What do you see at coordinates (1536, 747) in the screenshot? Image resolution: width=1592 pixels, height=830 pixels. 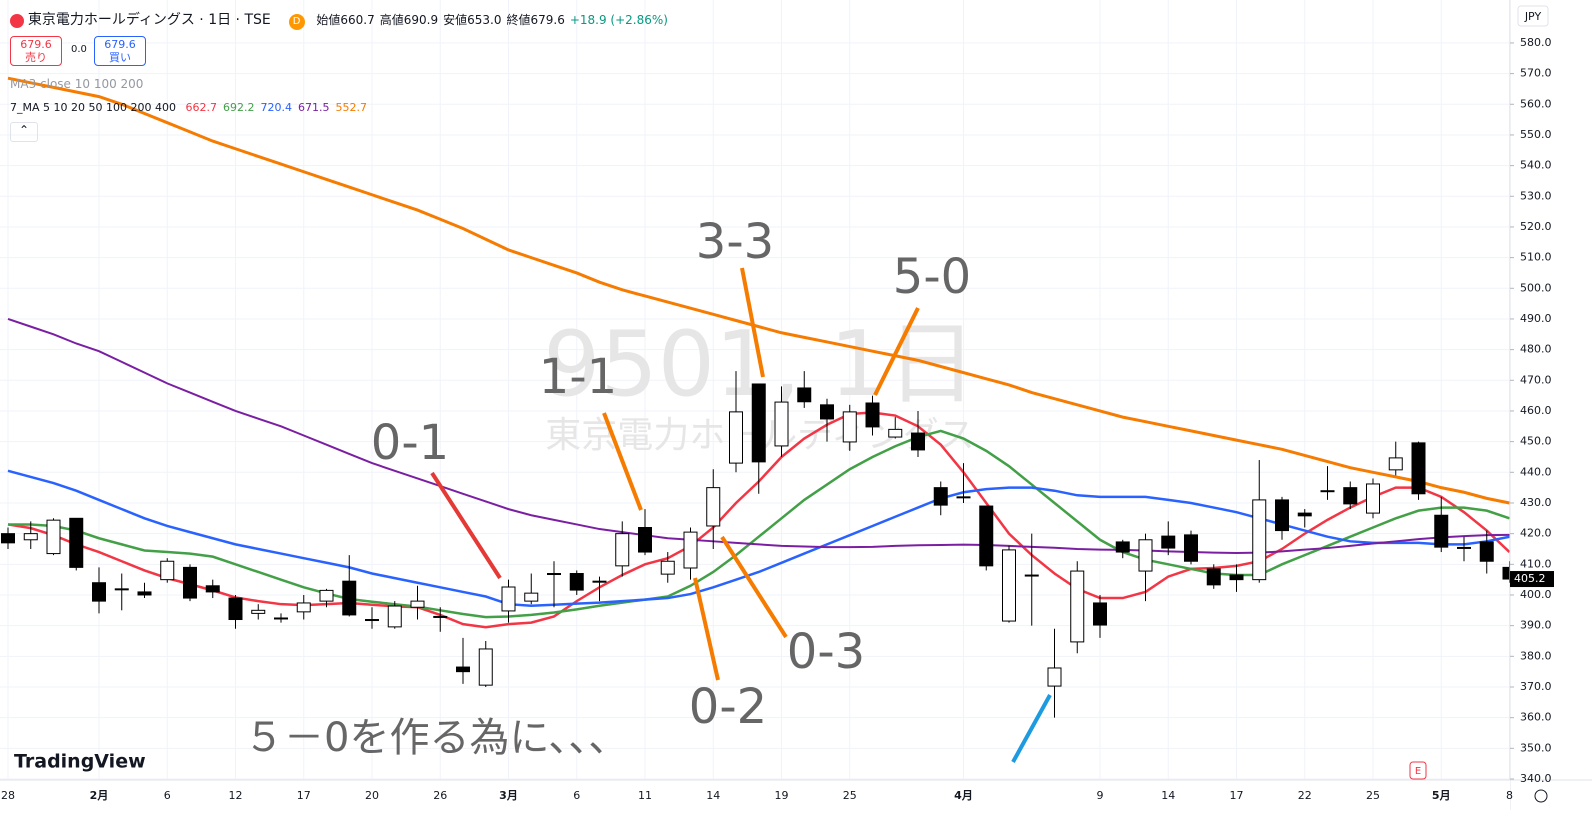 I see `y-tick-label: 350.0` at bounding box center [1536, 747].